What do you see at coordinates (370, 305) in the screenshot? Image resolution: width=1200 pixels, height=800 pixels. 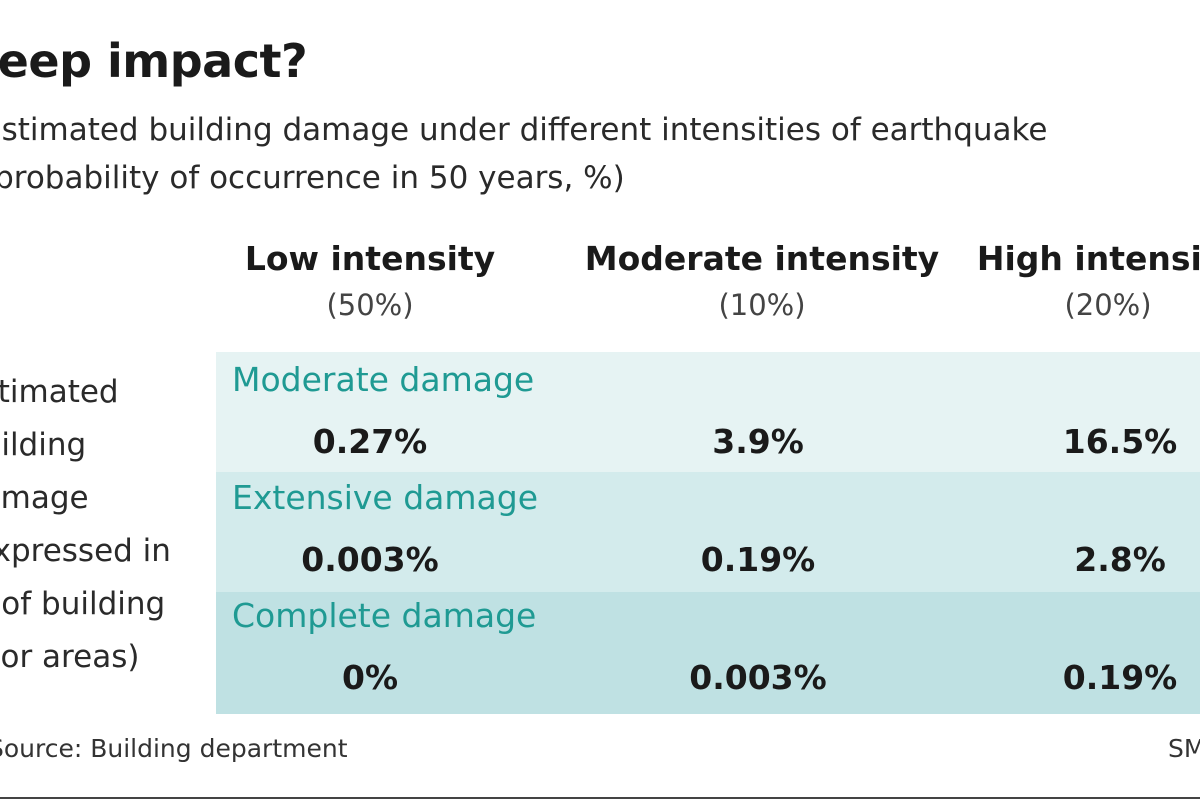 I see `column-header-probability: (50%)` at bounding box center [370, 305].